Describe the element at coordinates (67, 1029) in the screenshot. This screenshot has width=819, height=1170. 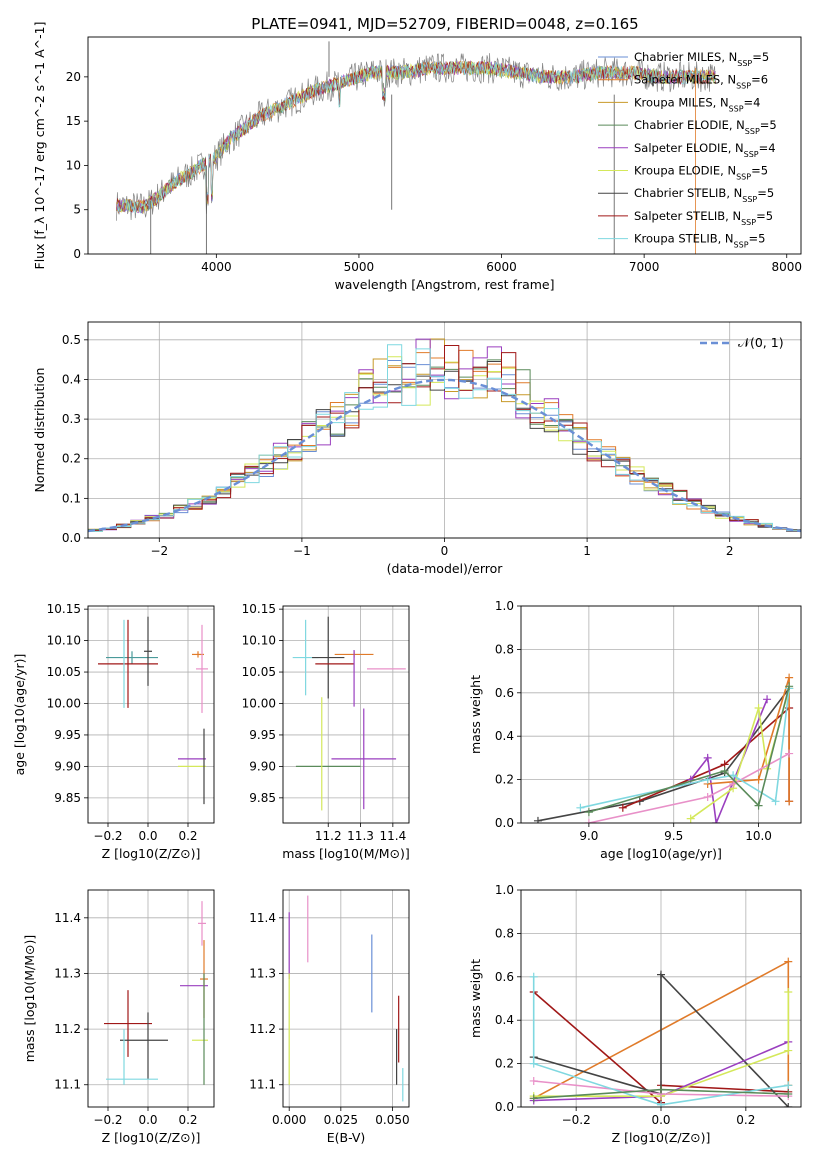
I see `mass-vs-z-ytick-label: 11.2` at that location.